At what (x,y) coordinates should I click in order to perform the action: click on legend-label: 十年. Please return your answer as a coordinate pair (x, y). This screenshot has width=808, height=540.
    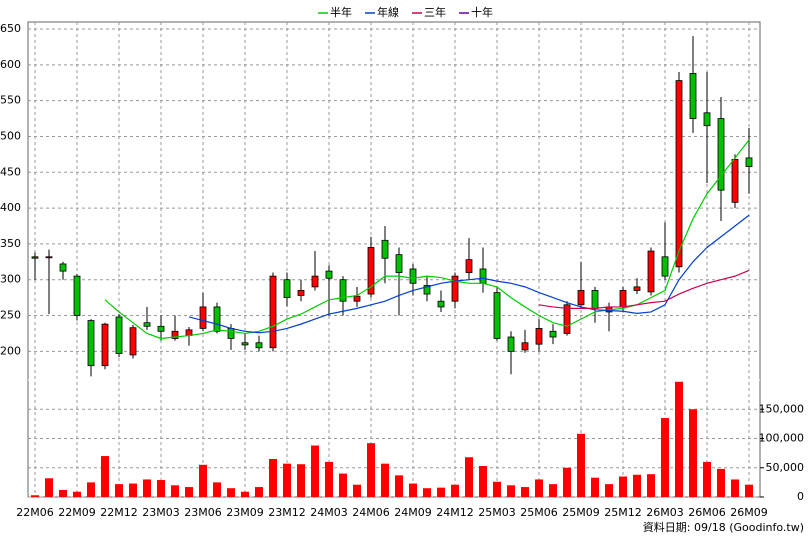
    Looking at the image, I should click on (482, 12).